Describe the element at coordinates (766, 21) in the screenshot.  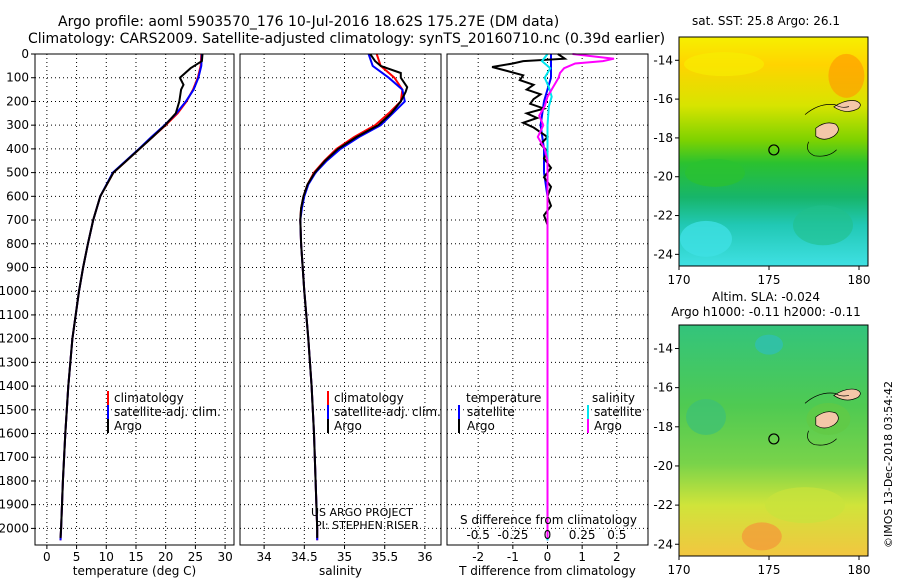
I see `sst-map-title: sat. SST: 25.8 Argo: 26.1` at that location.